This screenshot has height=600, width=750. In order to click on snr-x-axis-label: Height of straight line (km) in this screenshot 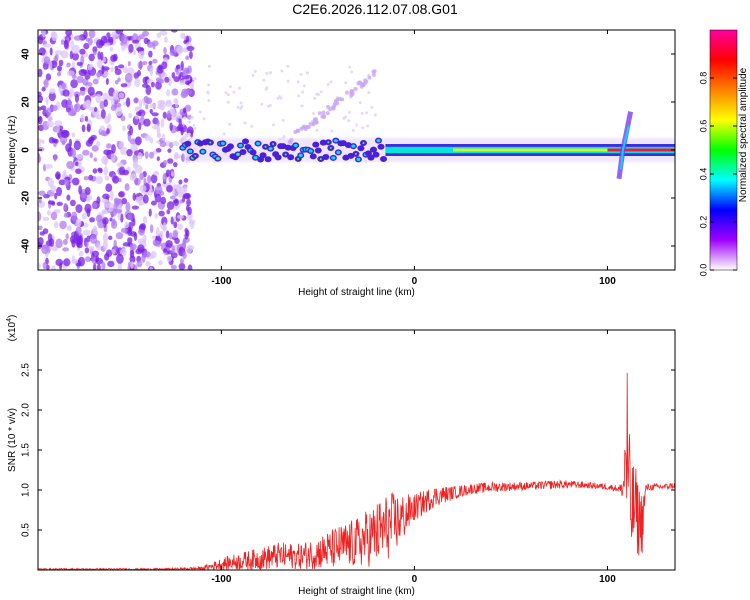, I will do `click(356, 591)`.